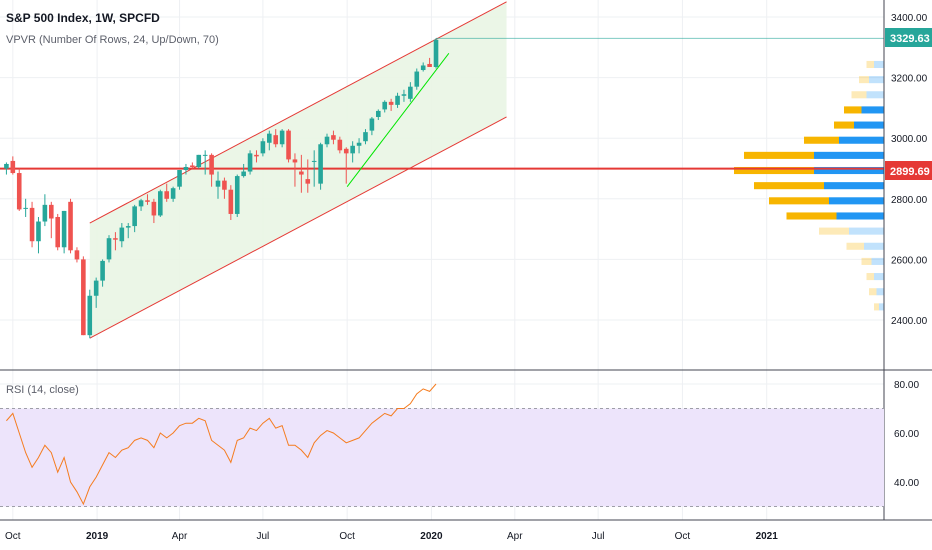  Describe the element at coordinates (431, 536) in the screenshot. I see `time-tick-label: 2020` at that location.